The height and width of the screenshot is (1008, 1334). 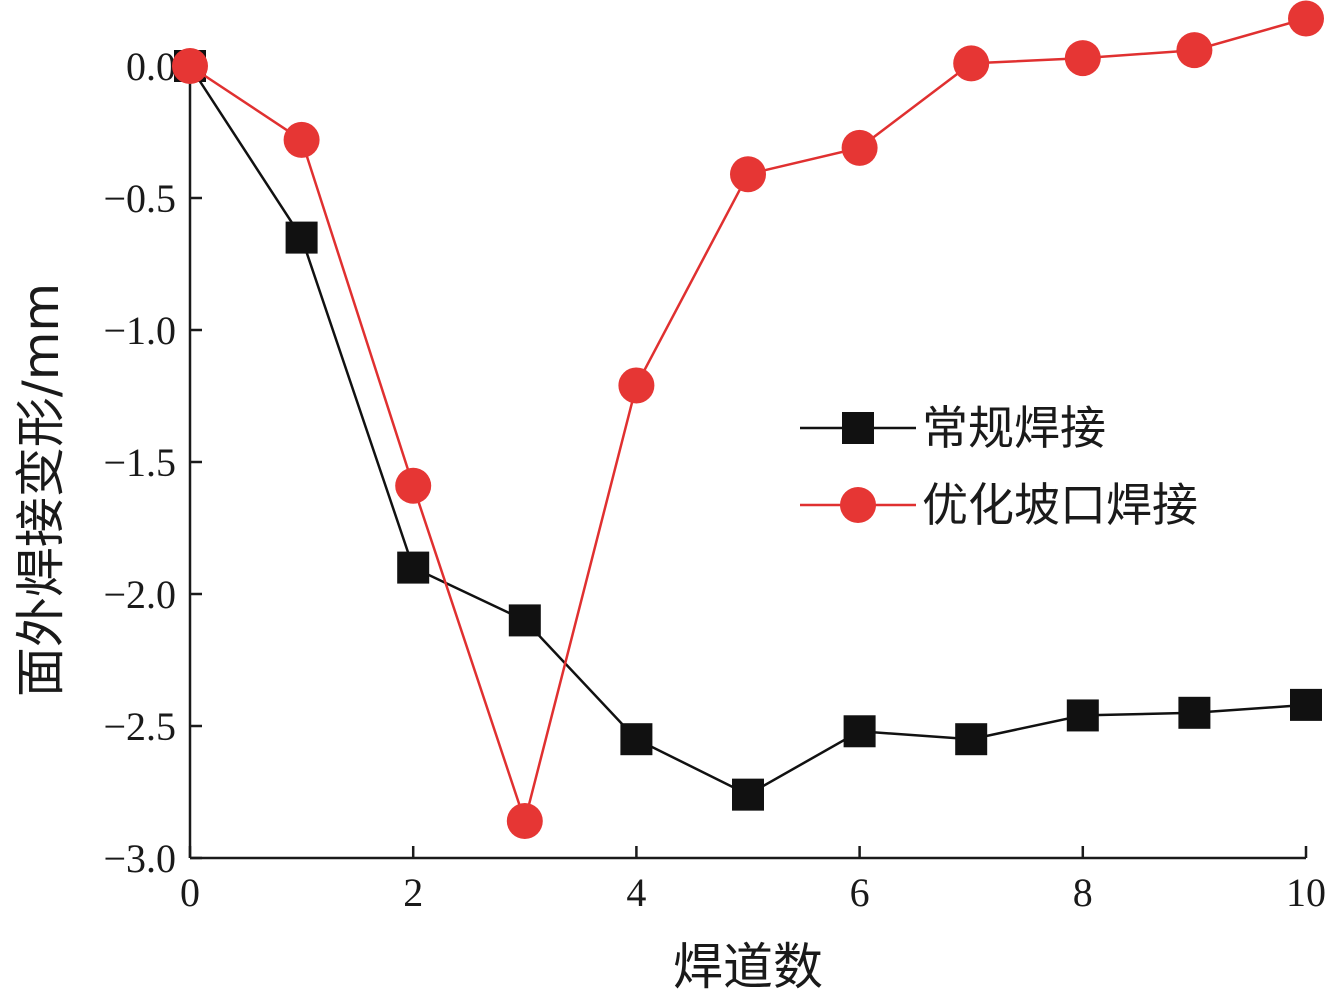 I want to click on x-tick-label: 4, so click(x=636, y=892).